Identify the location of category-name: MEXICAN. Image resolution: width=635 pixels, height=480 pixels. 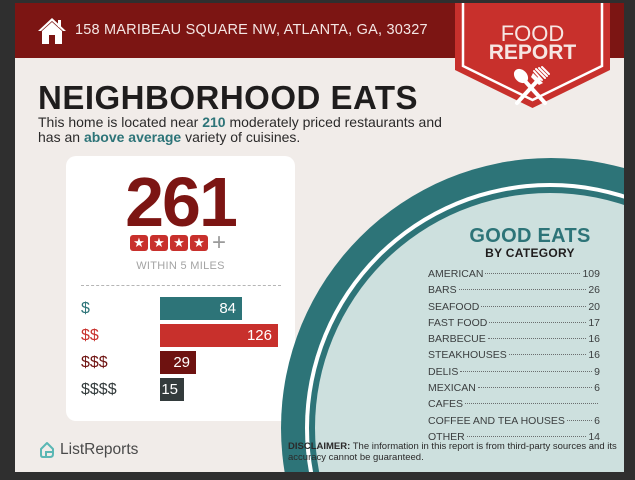
(452, 388).